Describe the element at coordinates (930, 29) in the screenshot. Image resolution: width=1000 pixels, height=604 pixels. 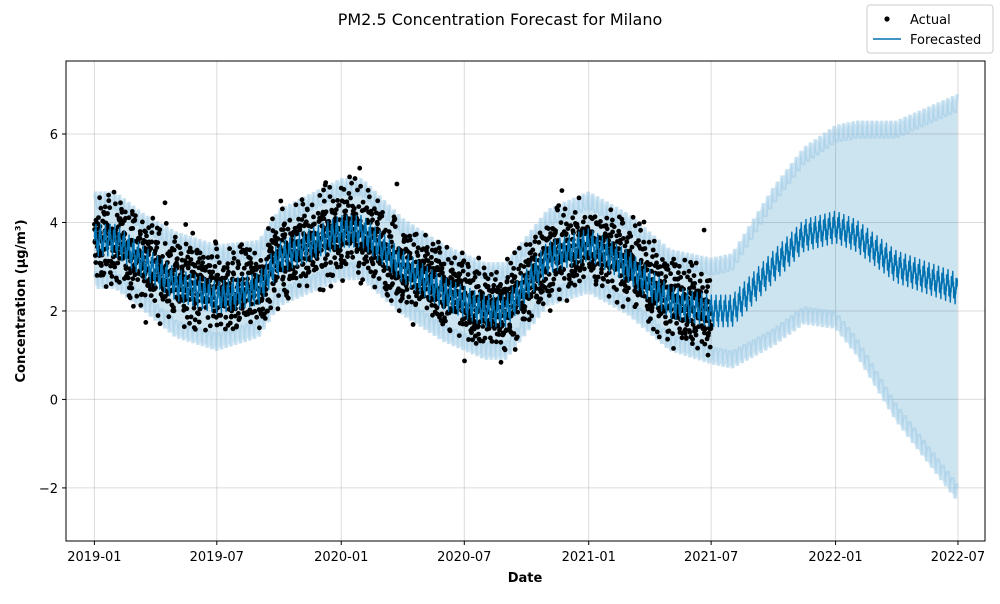
I see `legend: Actual Forecasted` at that location.